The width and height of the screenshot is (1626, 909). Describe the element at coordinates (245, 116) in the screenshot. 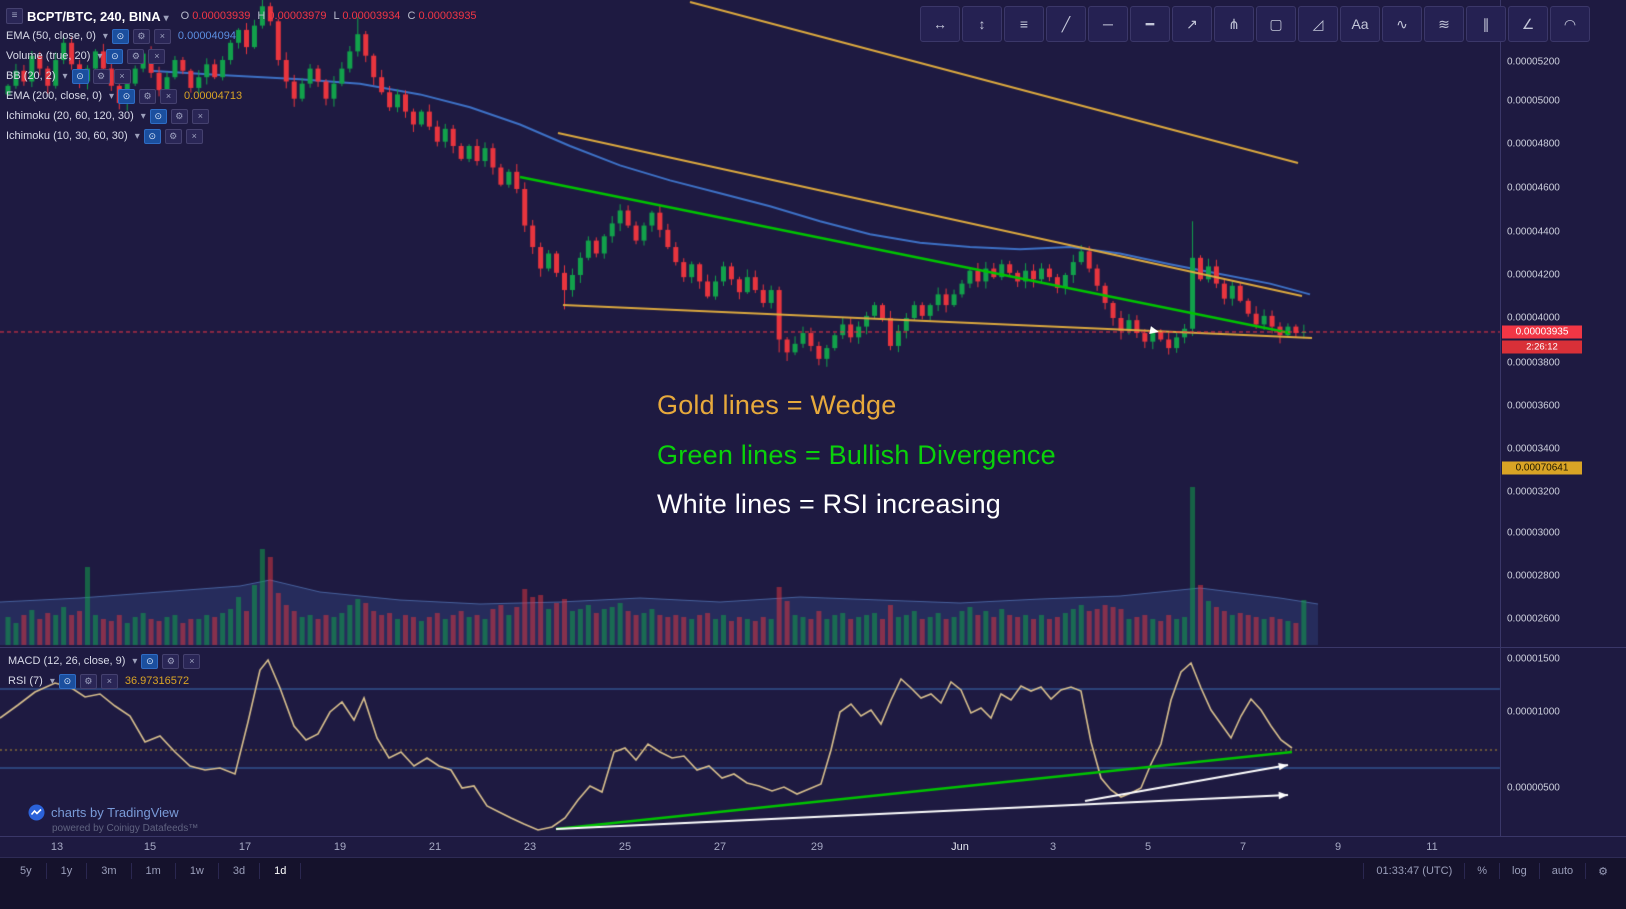

I see `indicator-row-ichimoku-20-60-120-30: Ichimoku (20, 60, 120, 30) ▾ ⊙ ⚙ ×` at that location.